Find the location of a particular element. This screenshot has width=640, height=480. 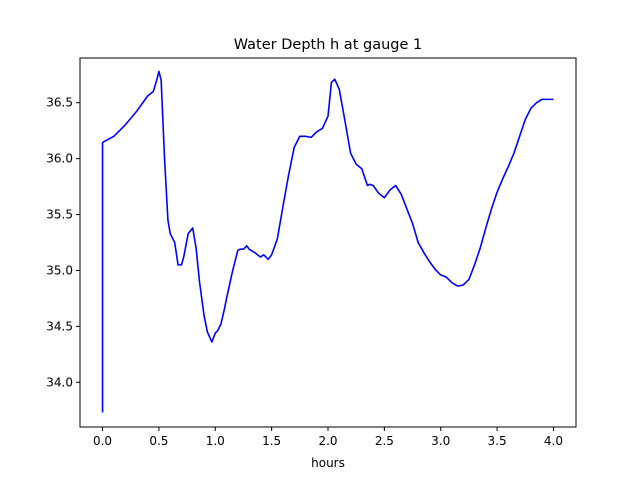

x-tick-label: 1.5 is located at coordinates (271, 441).